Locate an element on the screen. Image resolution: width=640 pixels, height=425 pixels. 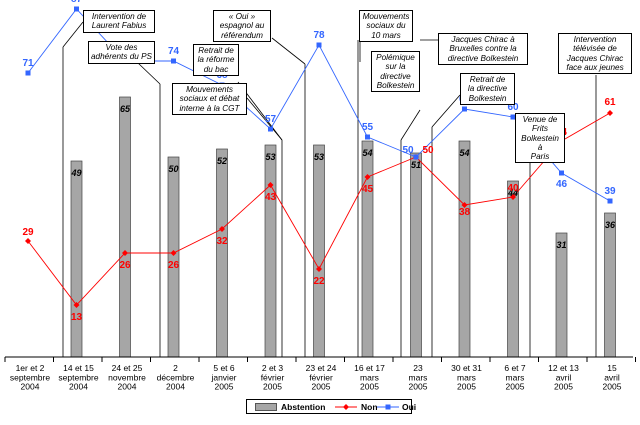
legend-oui-swatch is located at coordinates (388, 407).